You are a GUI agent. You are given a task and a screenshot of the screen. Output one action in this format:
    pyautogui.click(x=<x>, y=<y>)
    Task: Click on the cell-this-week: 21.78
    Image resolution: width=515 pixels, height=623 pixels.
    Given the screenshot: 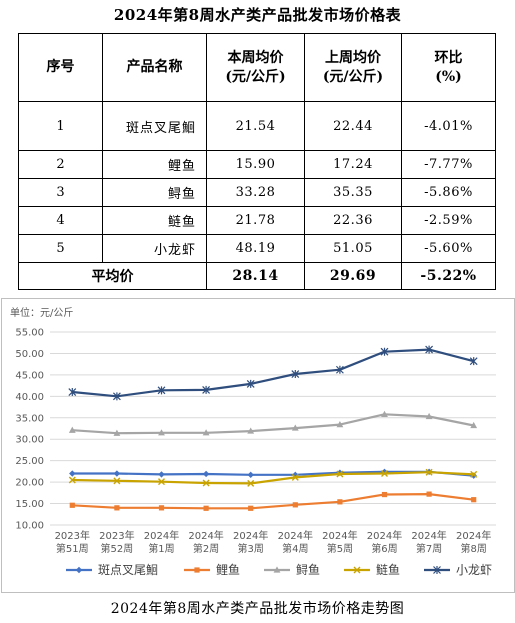 What is the action you would take?
    pyautogui.click(x=255, y=220)
    